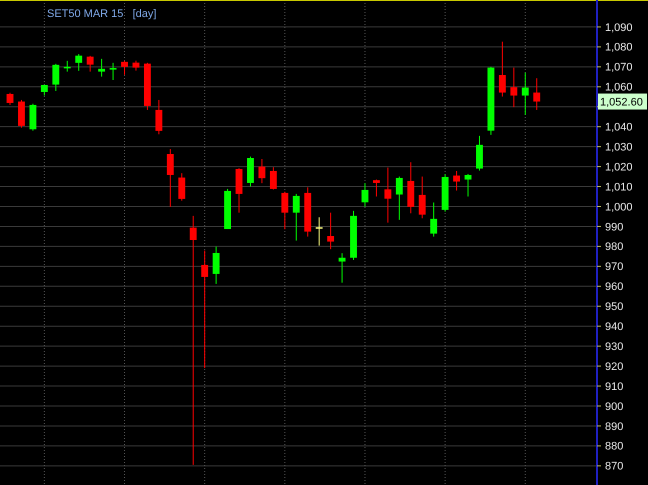 This screenshot has width=648, height=485. Describe the element at coordinates (614, 386) in the screenshot. I see `y-tick-label: 910` at that location.